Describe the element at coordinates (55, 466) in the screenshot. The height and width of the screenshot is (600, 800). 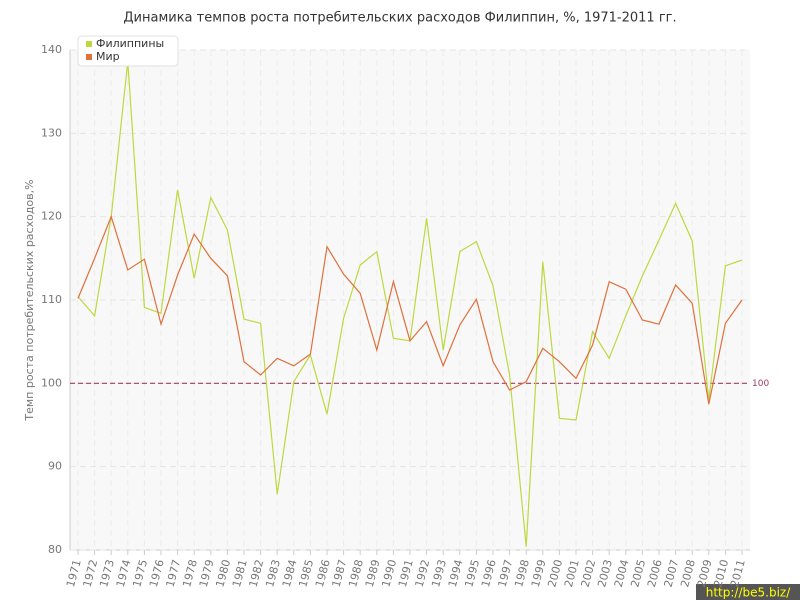
I see `y-tick-label: 90` at that location.